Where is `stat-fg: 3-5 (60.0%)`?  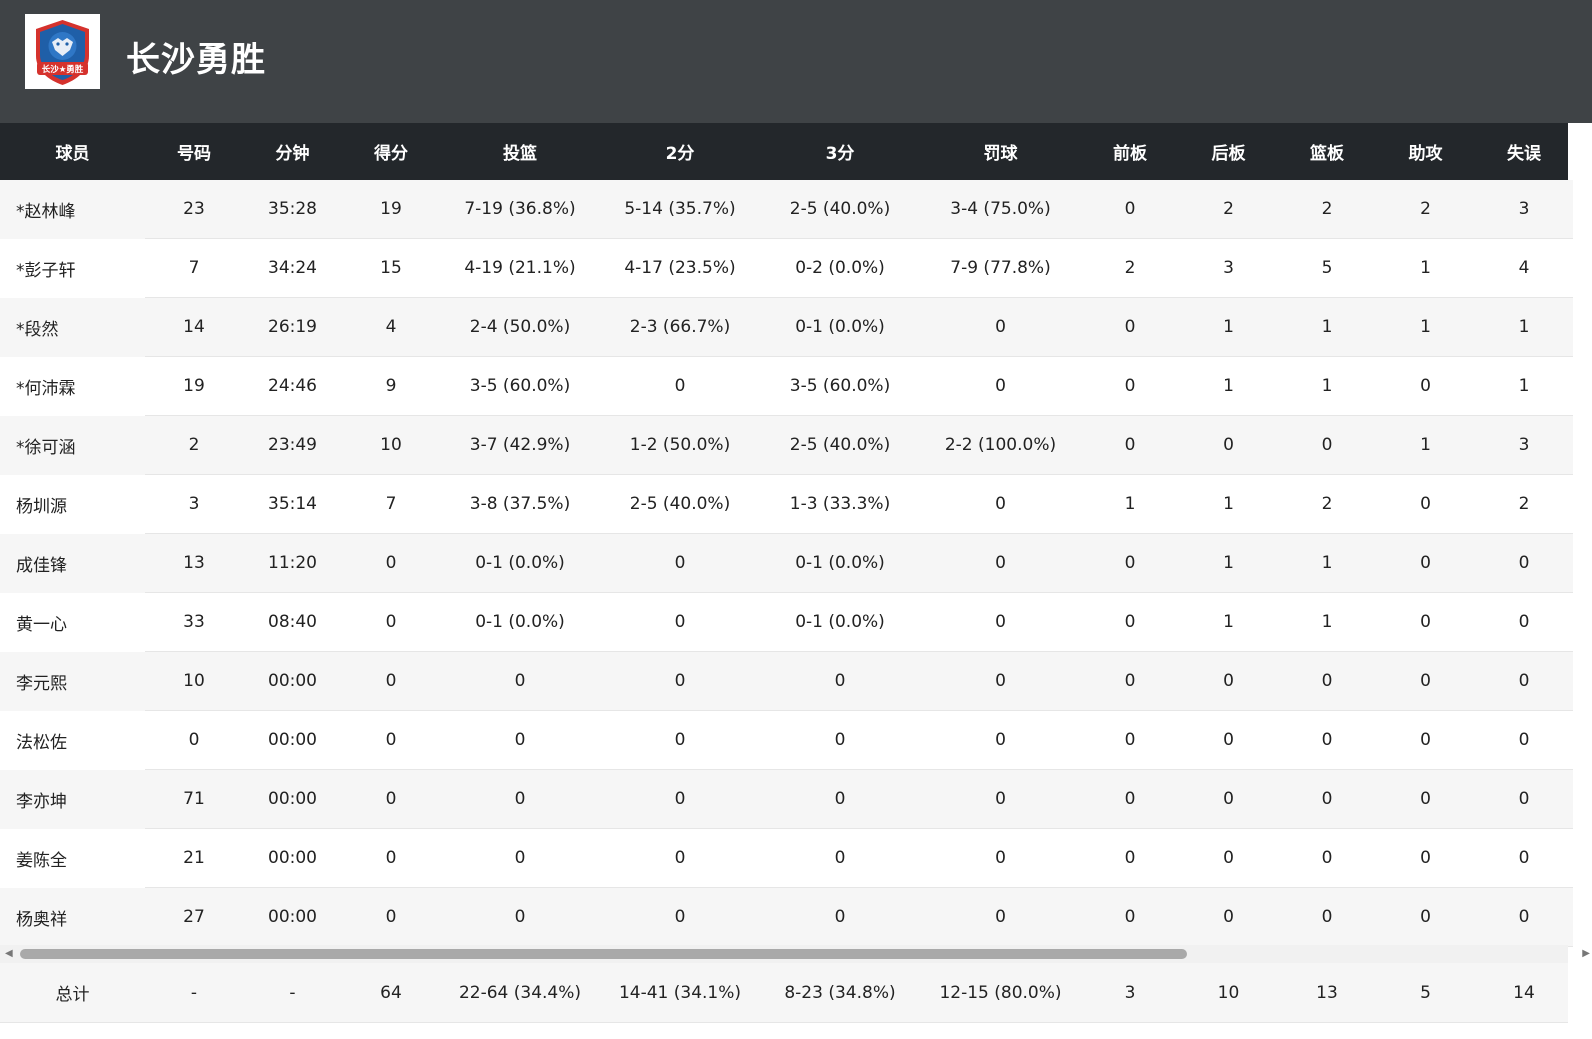 stat-fg: 3-5 (60.0%) is located at coordinates (520, 386).